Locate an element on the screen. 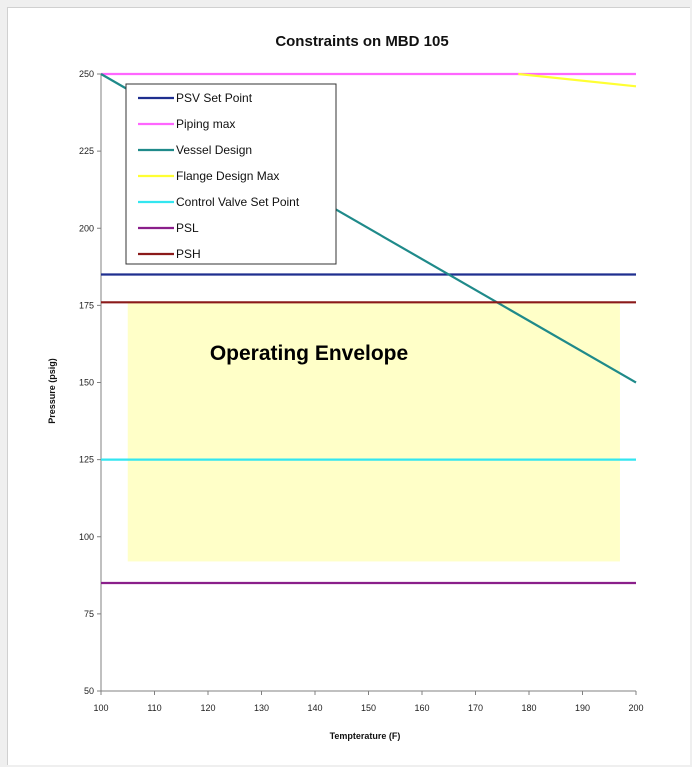  y-tick-label: 50 is located at coordinates (89, 691).